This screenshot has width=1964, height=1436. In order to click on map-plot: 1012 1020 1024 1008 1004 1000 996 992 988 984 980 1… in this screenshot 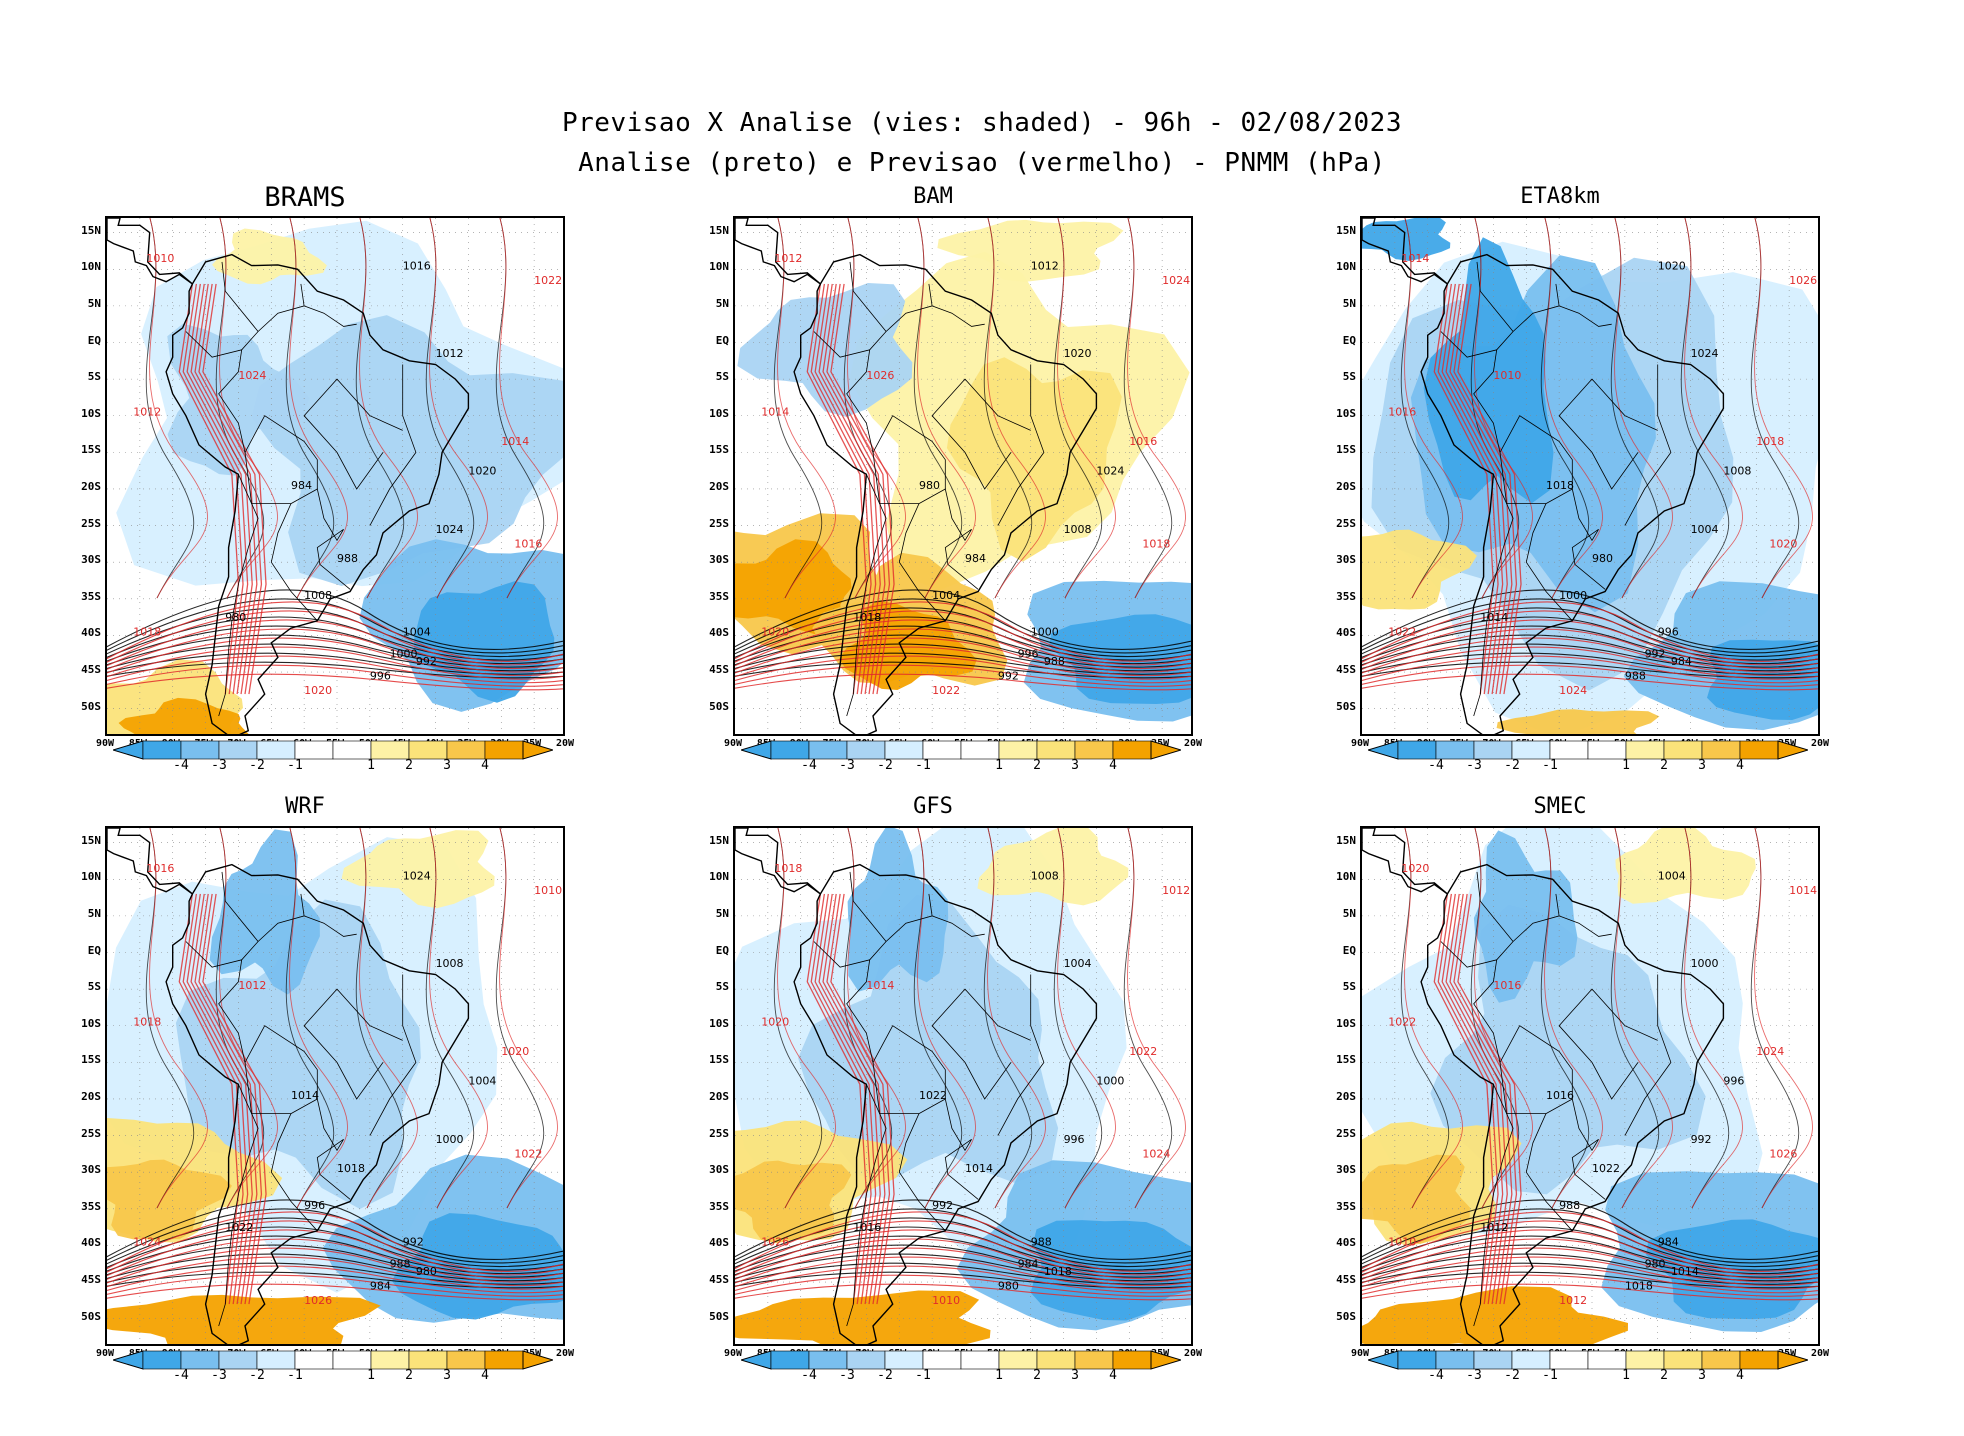, I will do `click(963, 476)`.